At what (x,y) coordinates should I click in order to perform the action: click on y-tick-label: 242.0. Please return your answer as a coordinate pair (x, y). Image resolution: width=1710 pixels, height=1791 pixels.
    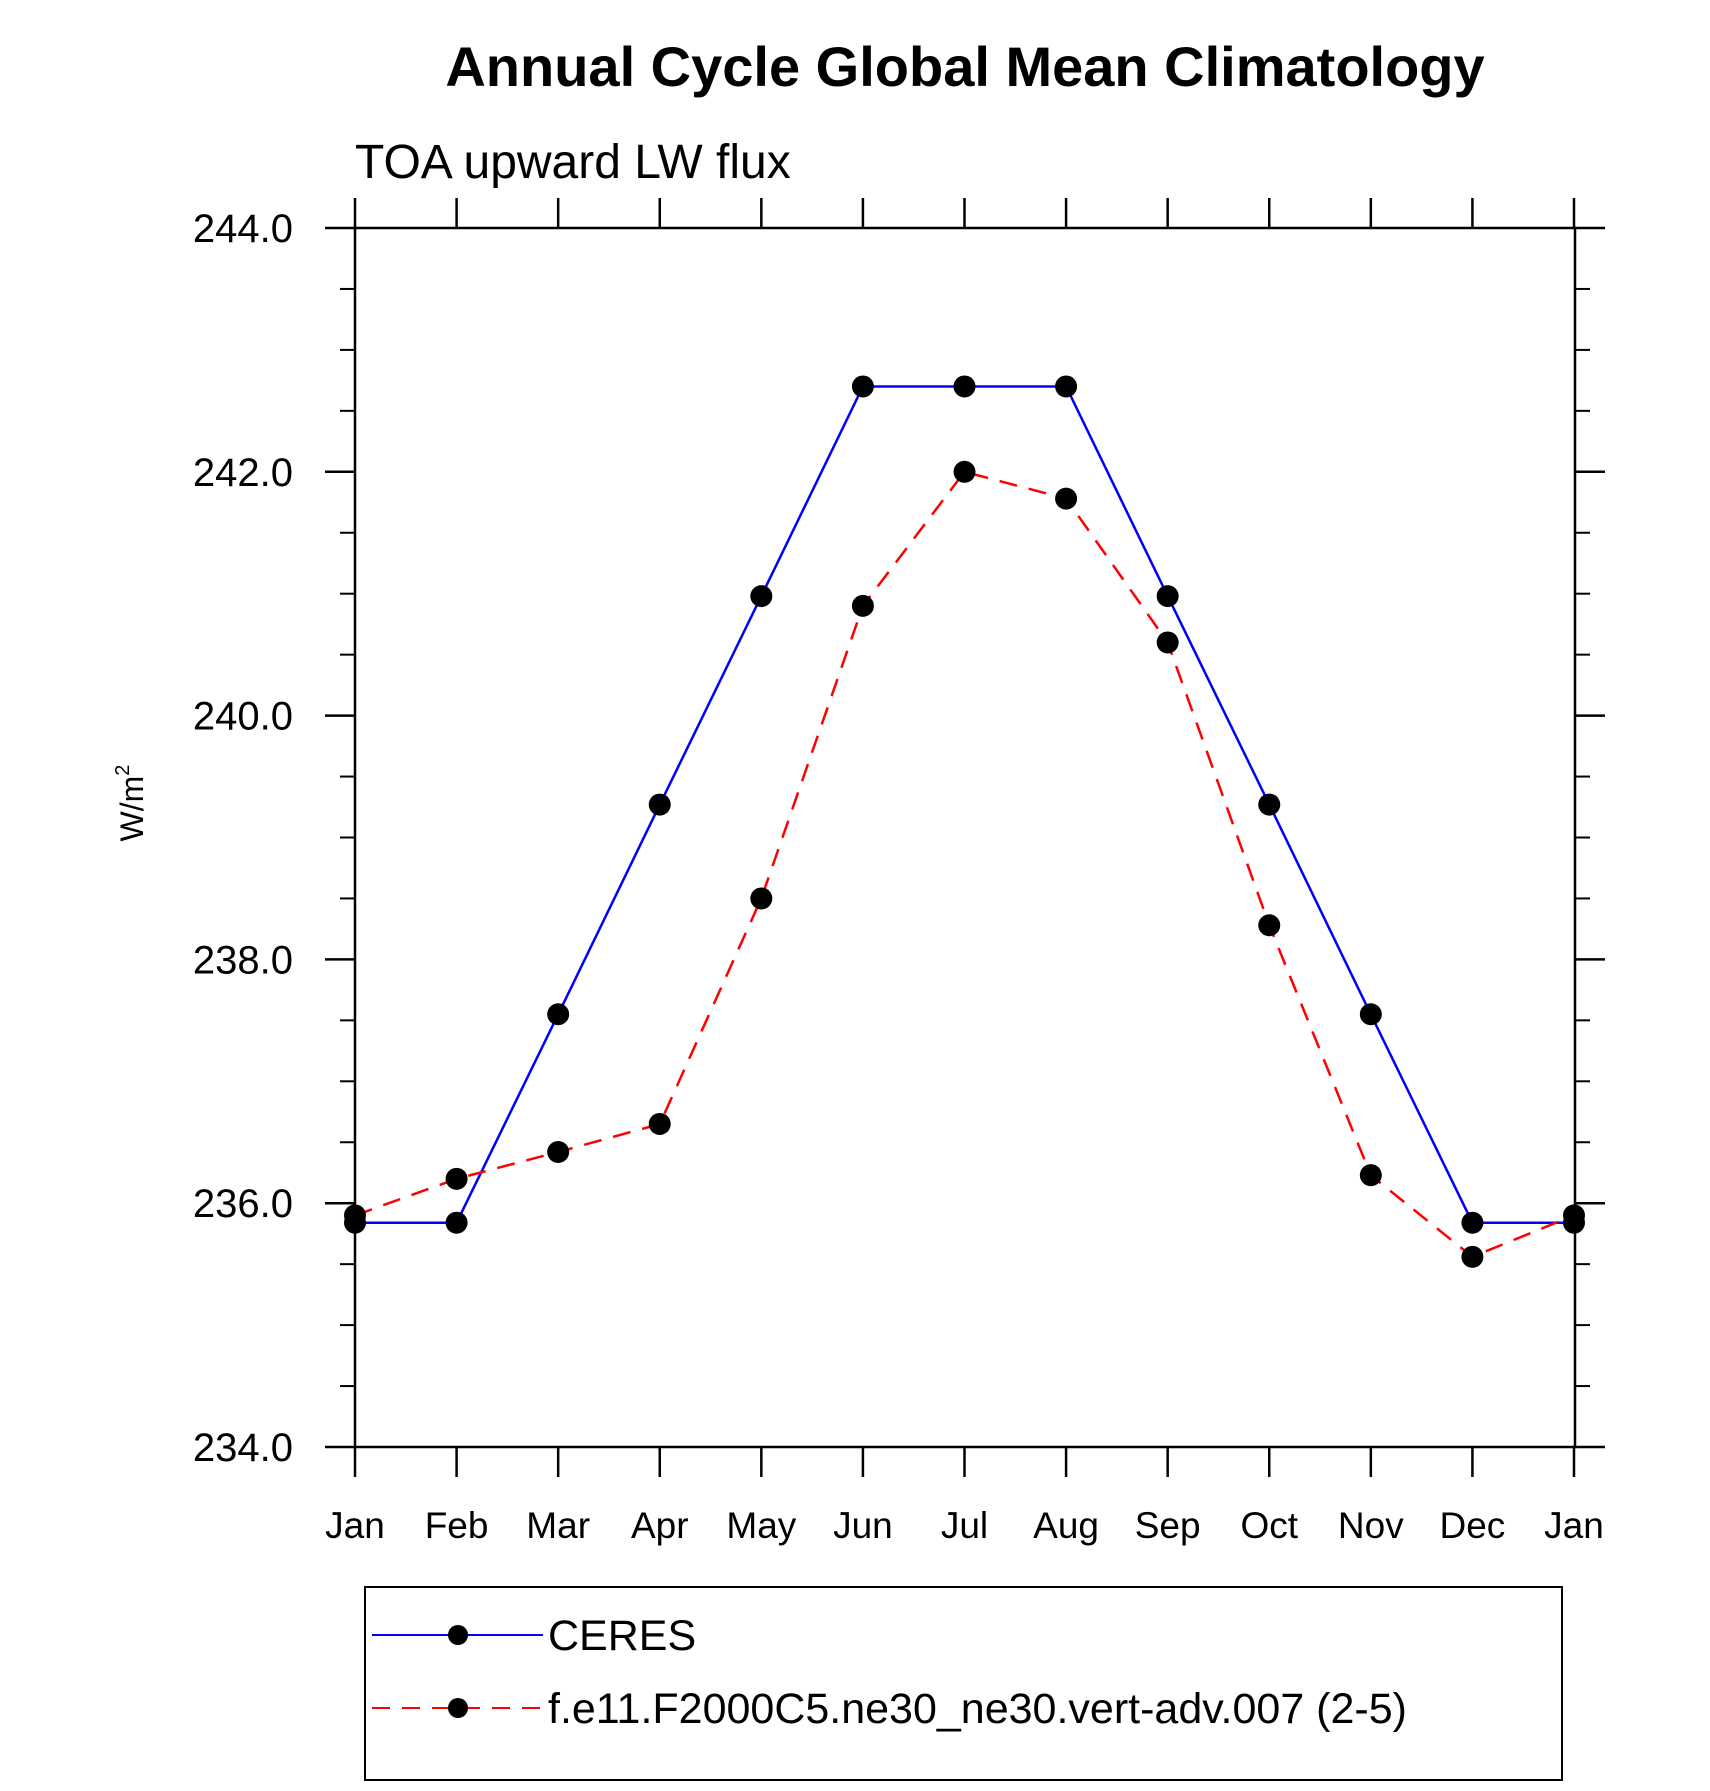
    Looking at the image, I should click on (243, 473).